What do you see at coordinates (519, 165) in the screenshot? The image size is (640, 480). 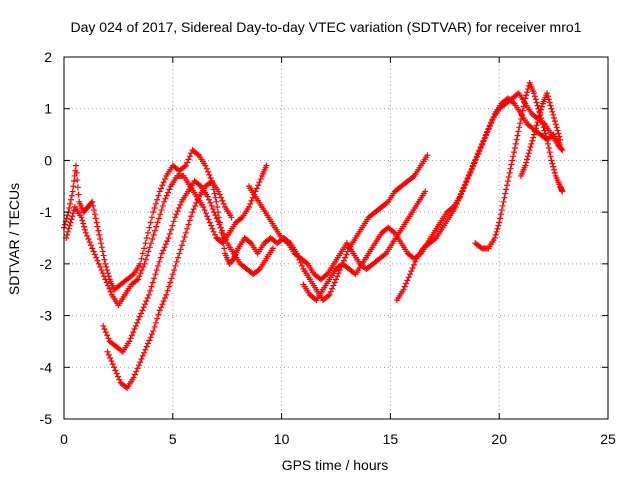 I see `series-track-h` at bounding box center [519, 165].